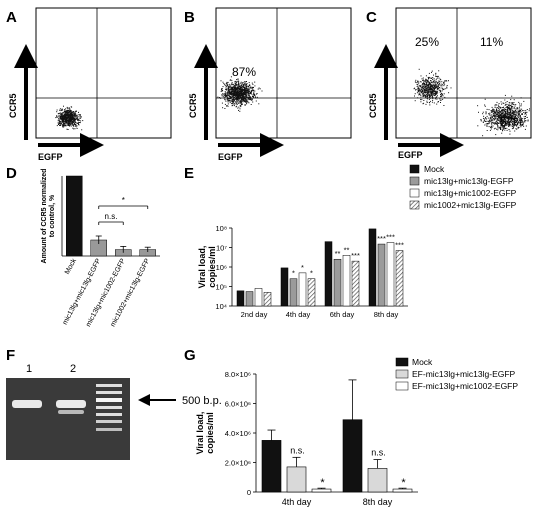  Describe the element at coordinates (13, 105) in the screenshot. I see `flow-a-ylabel: CCR5` at that location.